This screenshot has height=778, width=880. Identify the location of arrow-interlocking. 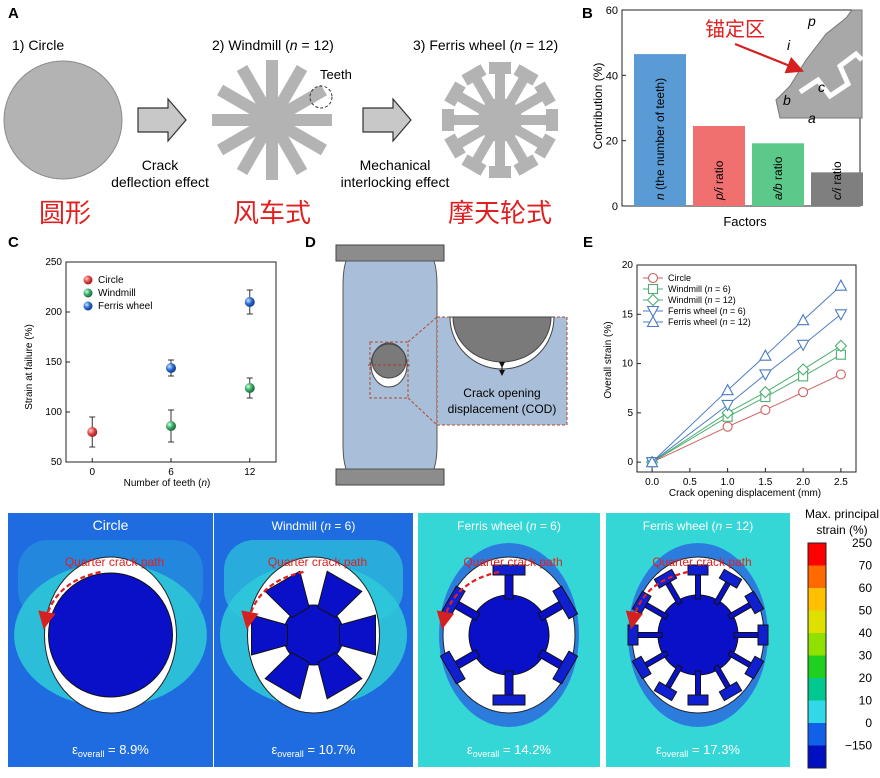
(387, 120).